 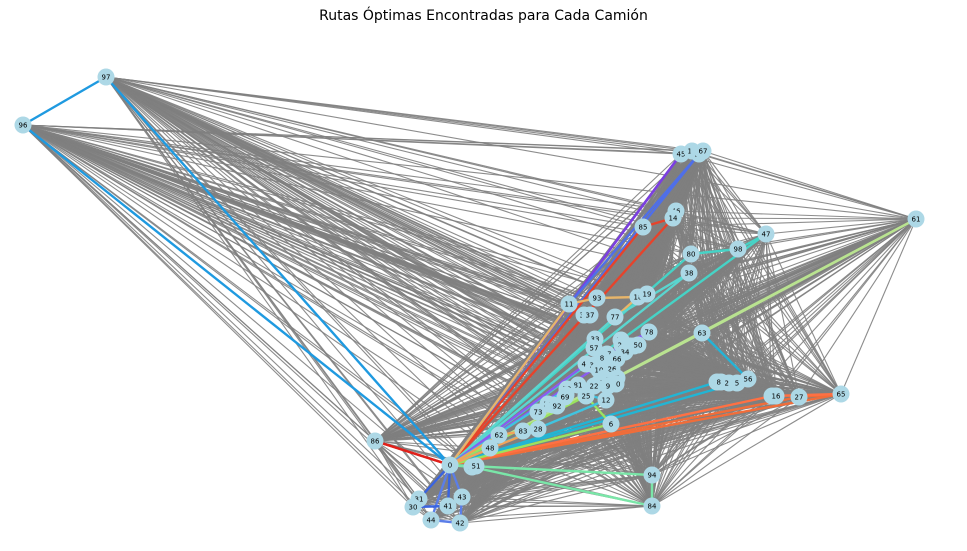 I want to click on node-label-78: 78, so click(x=649, y=333).